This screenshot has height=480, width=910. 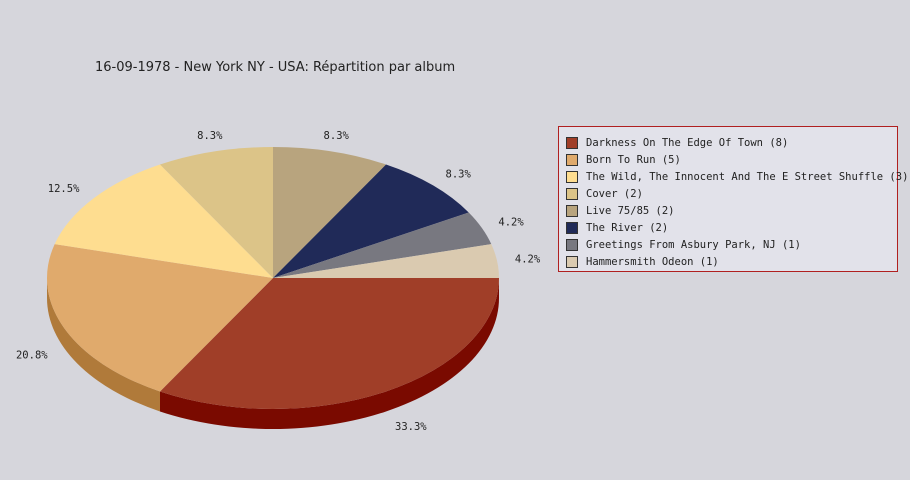 I want to click on legend-label: Greetings From Asbury Park, NJ (1), so click(x=693, y=244).